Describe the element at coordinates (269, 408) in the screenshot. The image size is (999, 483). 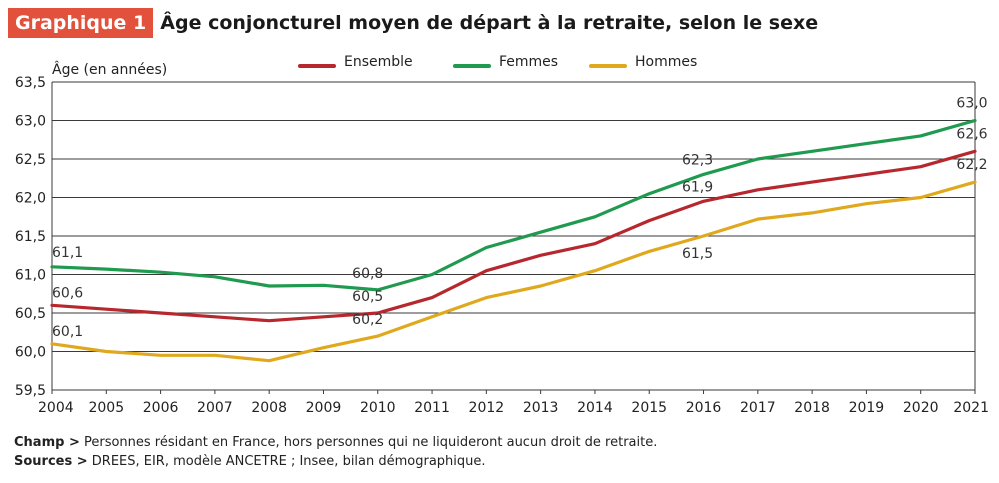
I see `x-tick-label: 2008` at that location.